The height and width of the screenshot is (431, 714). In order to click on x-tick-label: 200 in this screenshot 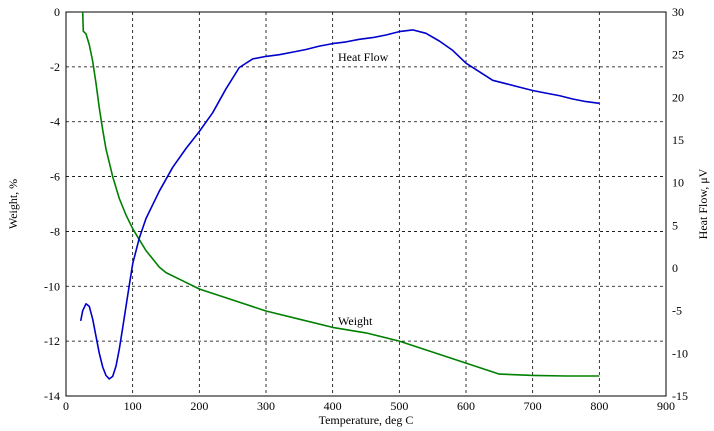, I will do `click(199, 406)`.